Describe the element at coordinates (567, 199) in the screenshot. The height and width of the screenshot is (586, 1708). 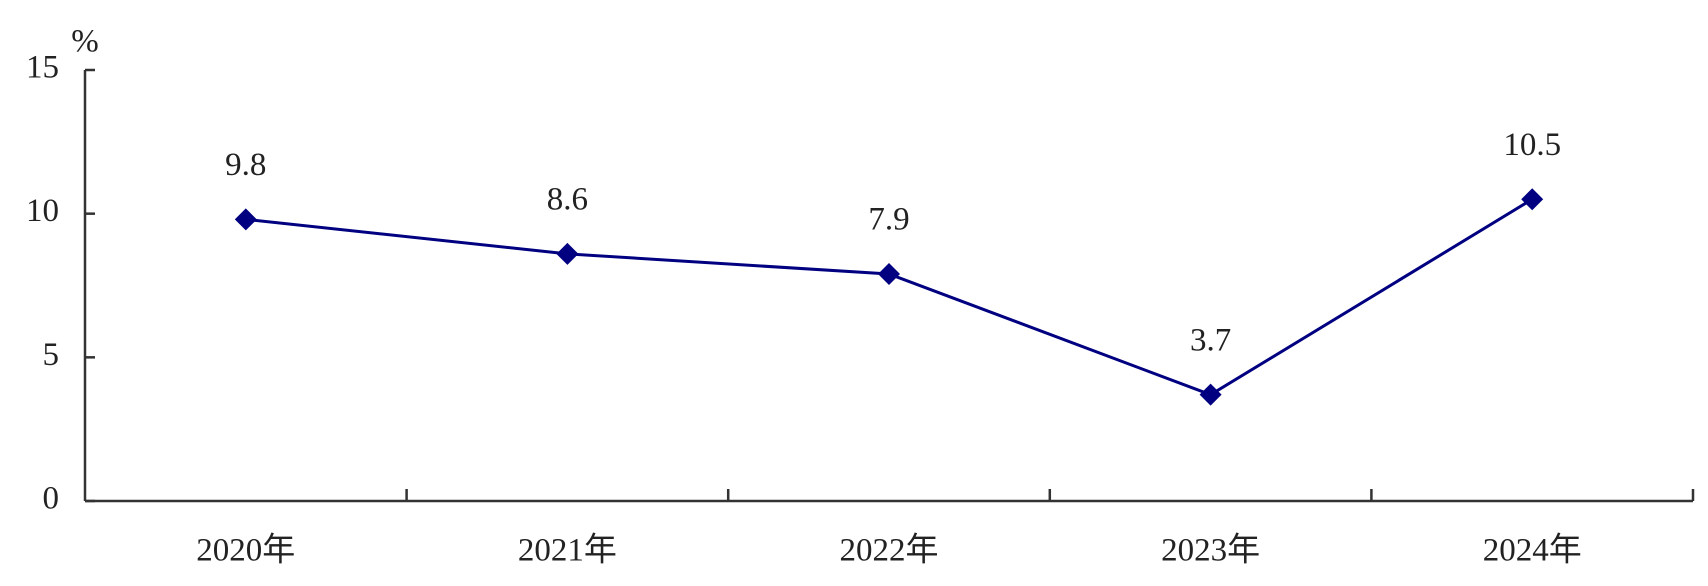
I see `data-label: 8.6` at that location.